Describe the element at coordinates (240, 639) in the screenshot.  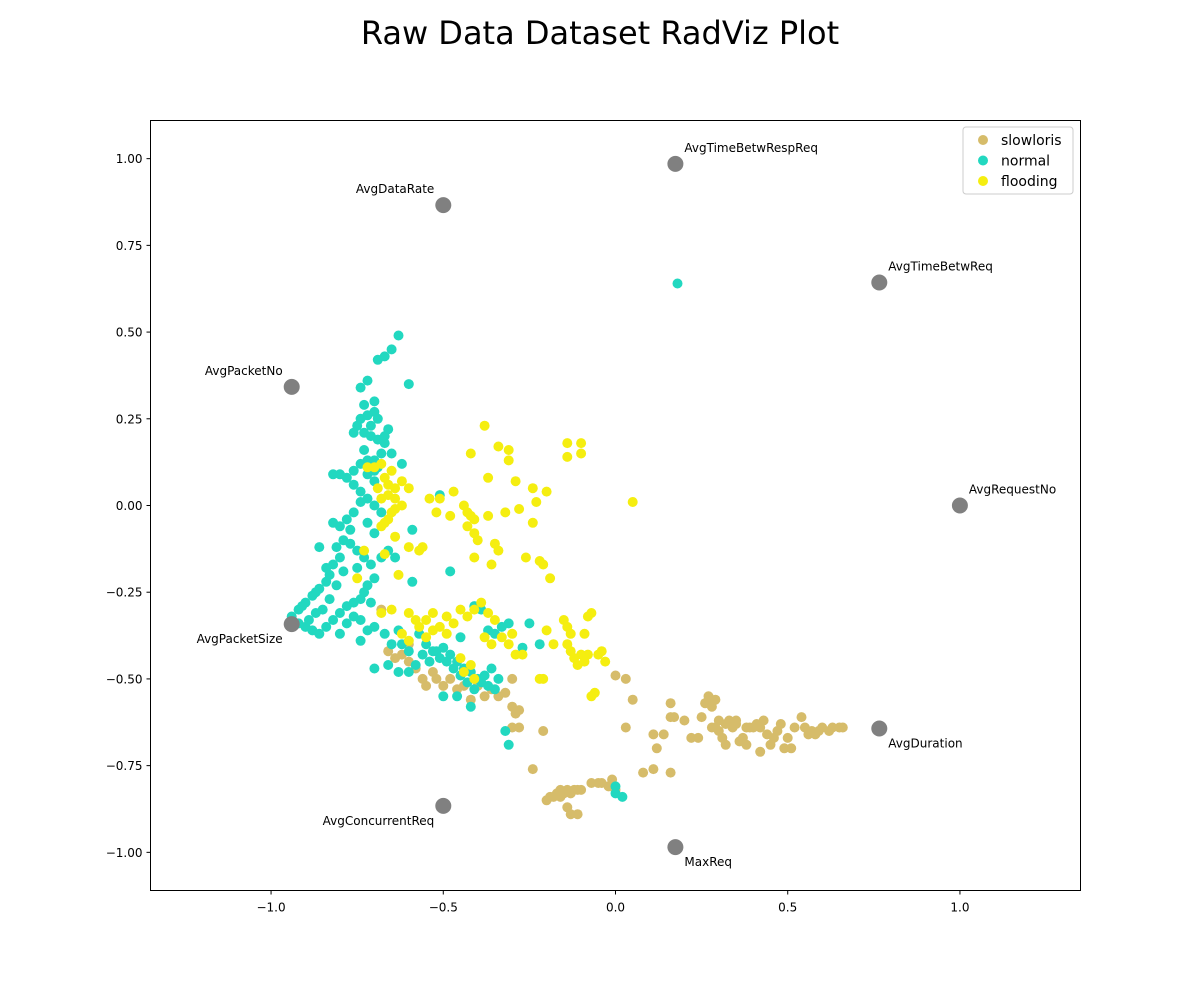
I see `anchor-label-AvgPacketSize: AvgPacketSize` at that location.